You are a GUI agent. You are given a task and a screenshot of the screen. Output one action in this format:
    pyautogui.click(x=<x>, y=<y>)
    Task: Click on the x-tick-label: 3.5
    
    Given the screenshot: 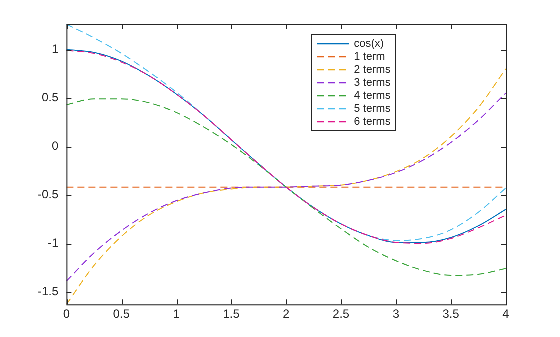 What is the action you would take?
    pyautogui.click(x=451, y=314)
    